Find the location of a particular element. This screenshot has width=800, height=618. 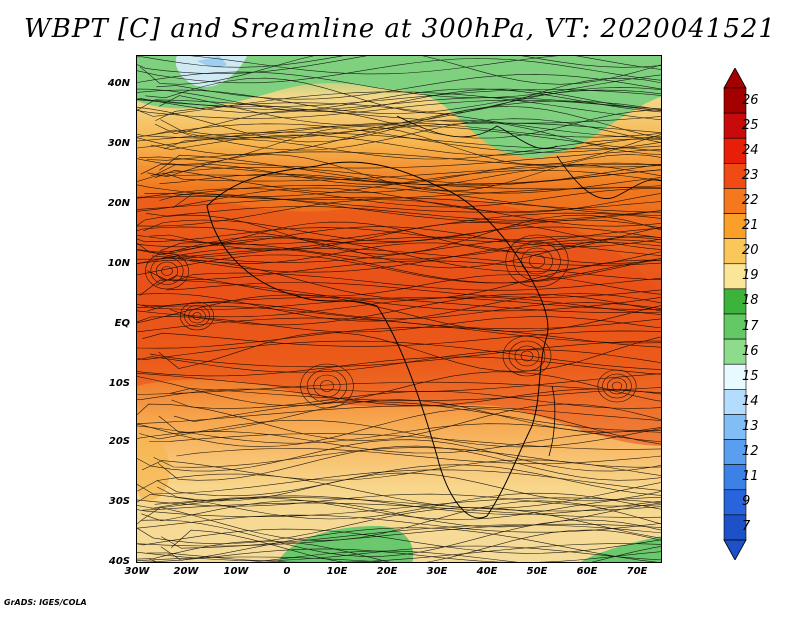

x-tick-40e: 40E is located at coordinates (487, 571).